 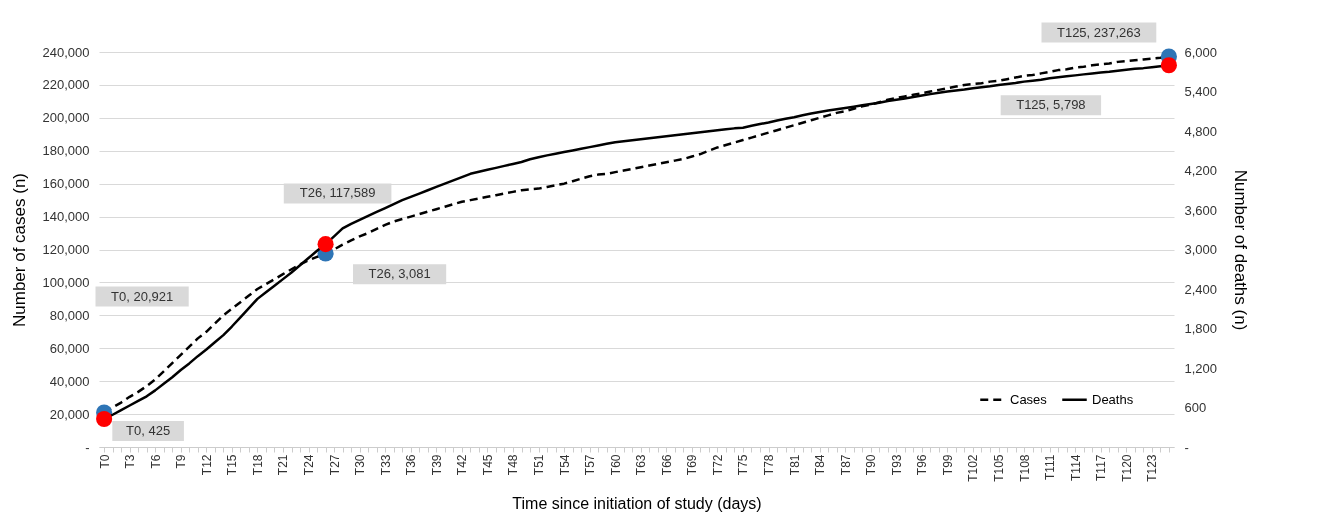 What do you see at coordinates (1195, 407) in the screenshot?
I see `y2-tick-label: 600` at bounding box center [1195, 407].